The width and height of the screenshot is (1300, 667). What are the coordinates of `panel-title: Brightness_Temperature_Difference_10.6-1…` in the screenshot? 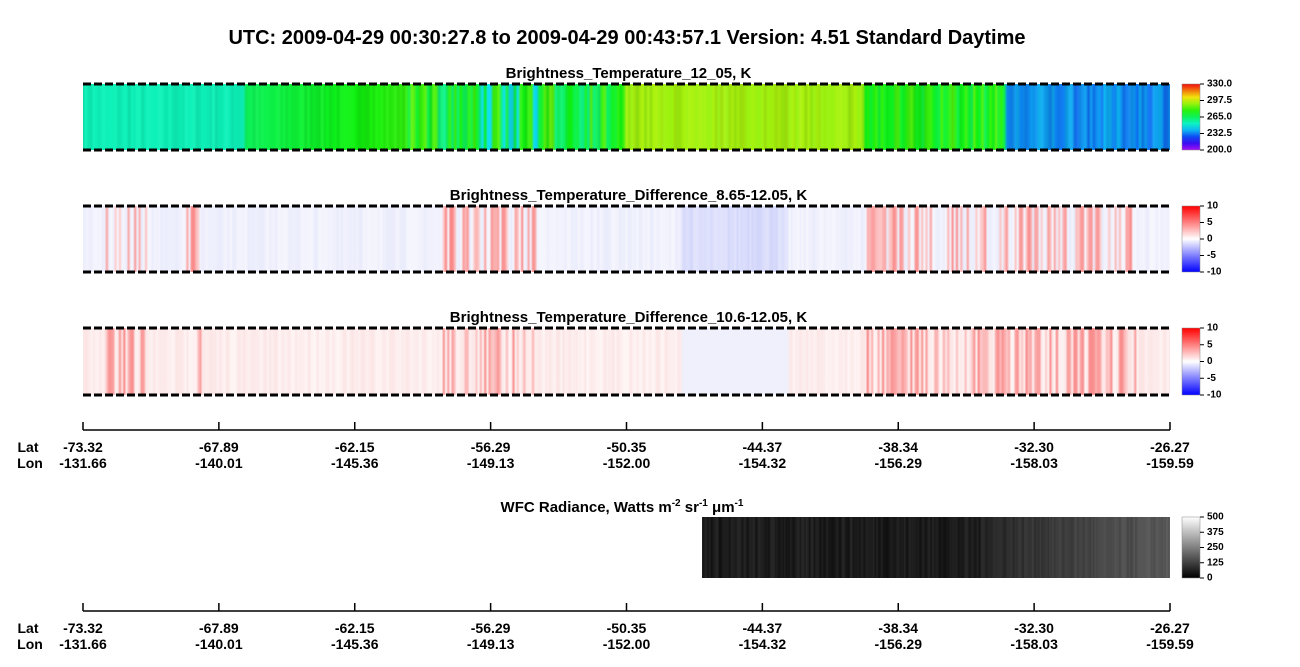 It's located at (629, 317).